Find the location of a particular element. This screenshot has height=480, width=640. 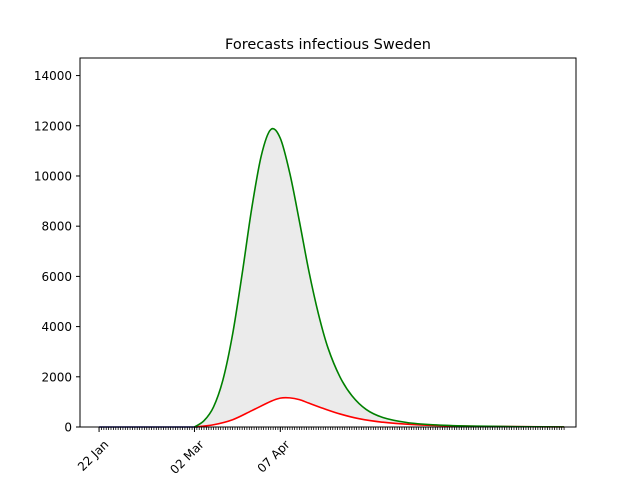

series-line-lower-forecast is located at coordinates (379, 412).